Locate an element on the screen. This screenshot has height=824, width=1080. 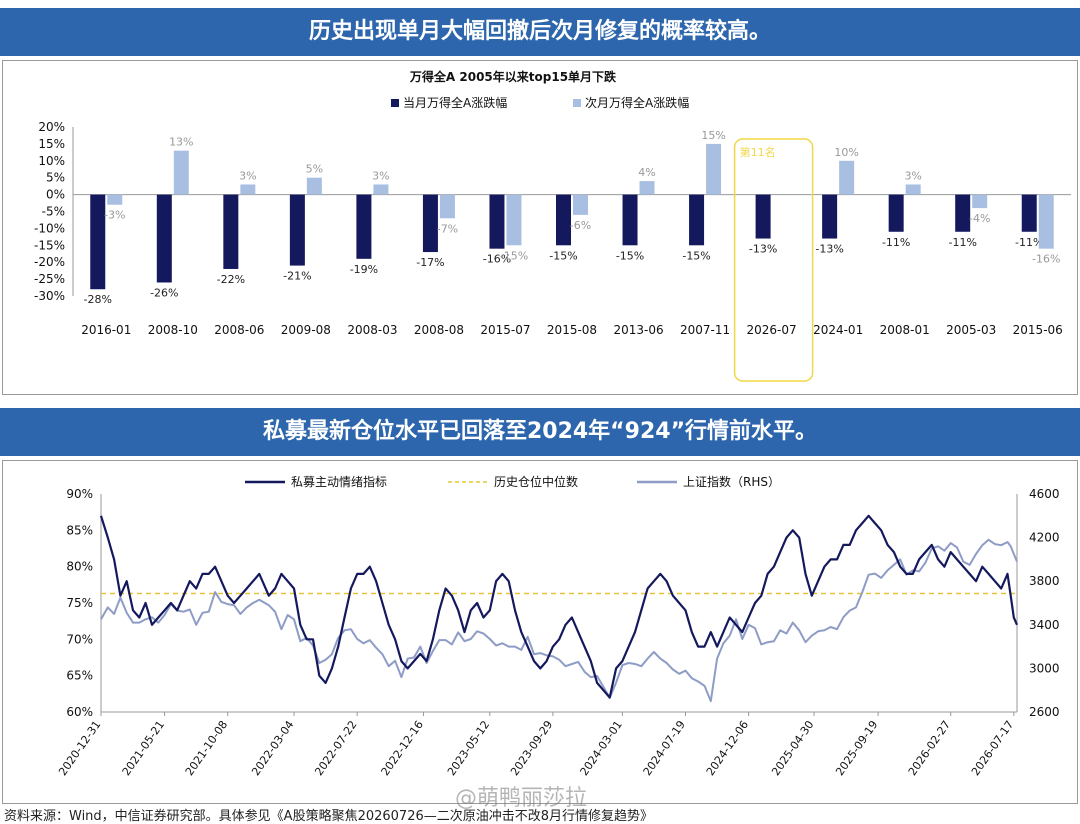
bar-x-tick-label: 2015-07 is located at coordinates (505, 330).